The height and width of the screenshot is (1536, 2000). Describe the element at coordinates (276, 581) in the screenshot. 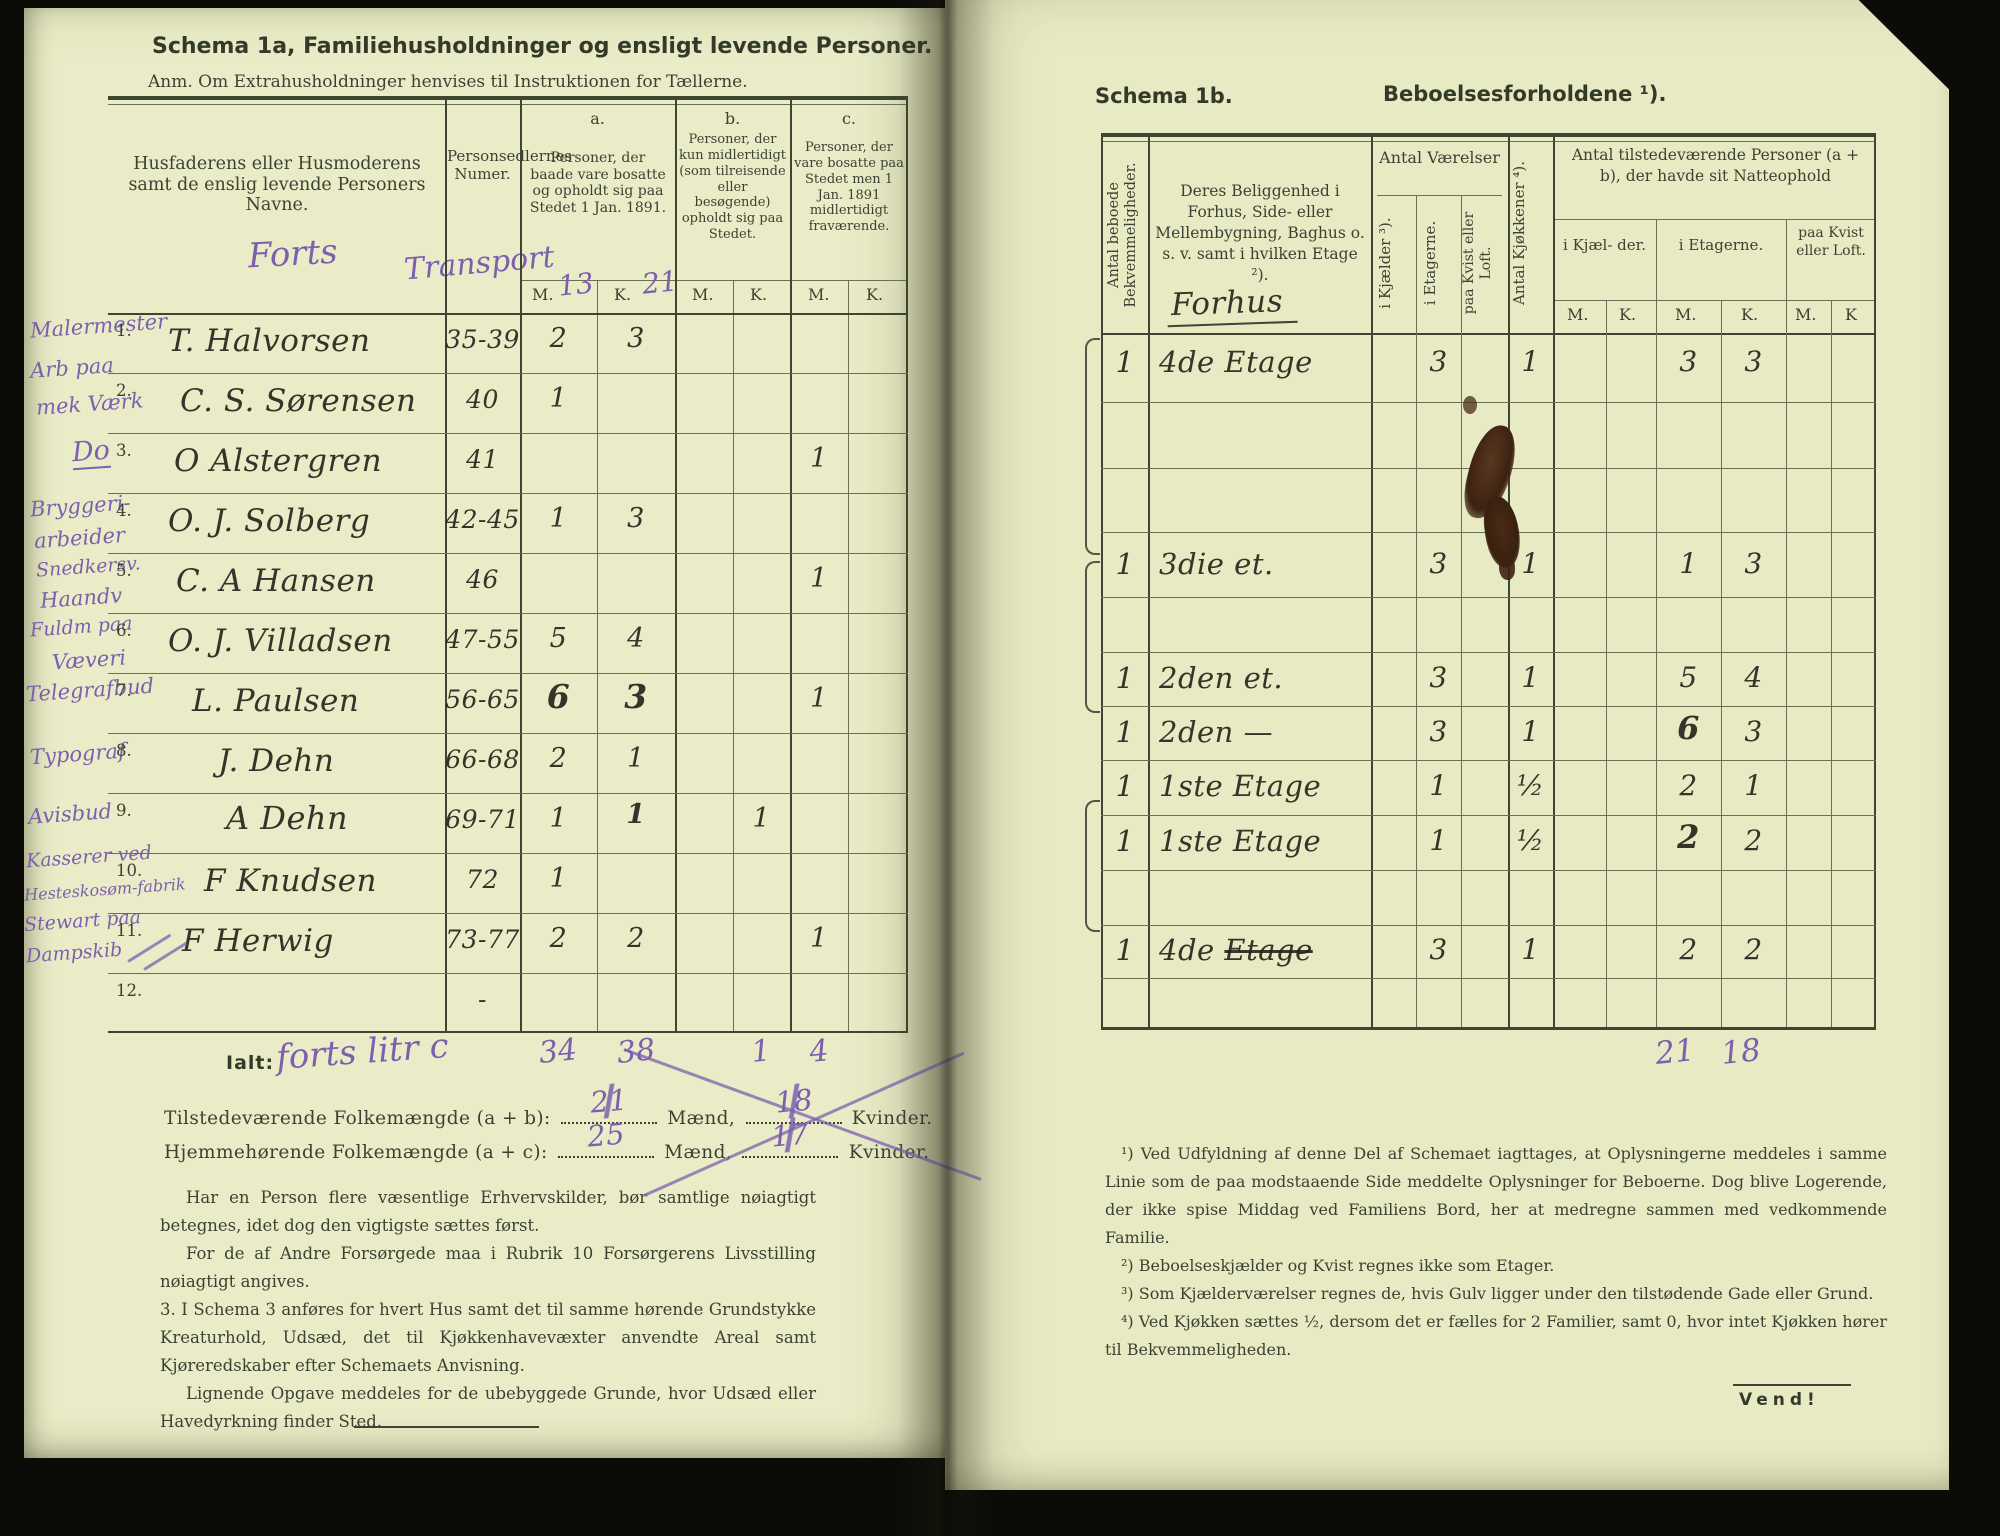

I see `person-name: C. A Hansen` at that location.